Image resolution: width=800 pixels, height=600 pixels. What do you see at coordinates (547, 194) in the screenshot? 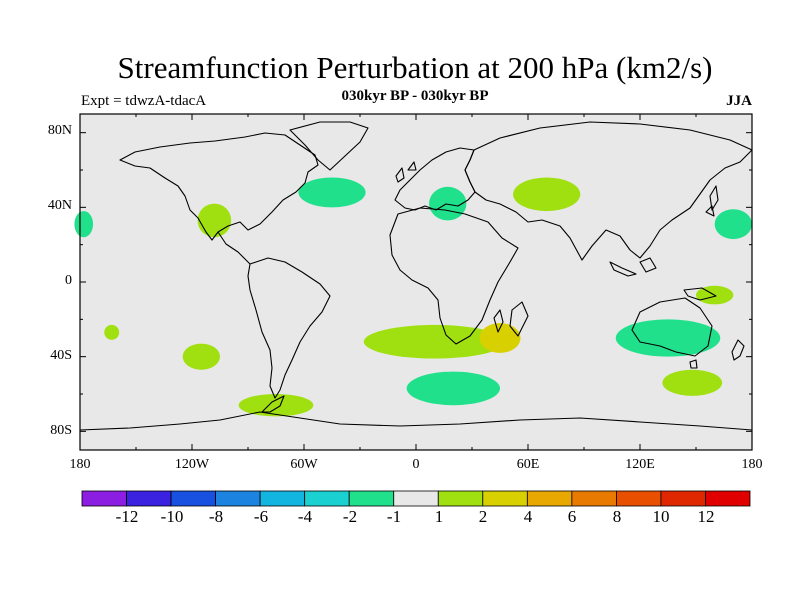
I see `anomaly-c-asia` at bounding box center [547, 194].